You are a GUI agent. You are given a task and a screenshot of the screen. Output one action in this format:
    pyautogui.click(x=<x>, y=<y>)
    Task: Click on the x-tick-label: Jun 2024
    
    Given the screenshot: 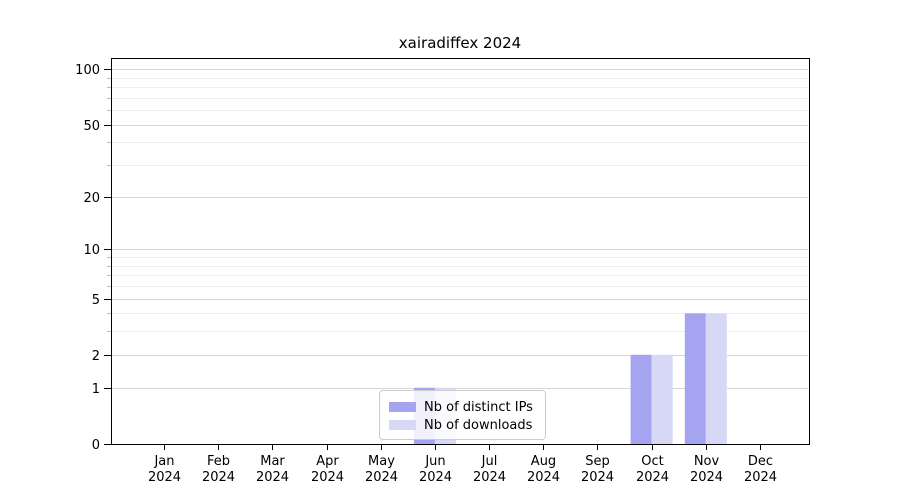 What is the action you would take?
    pyautogui.click(x=435, y=469)
    